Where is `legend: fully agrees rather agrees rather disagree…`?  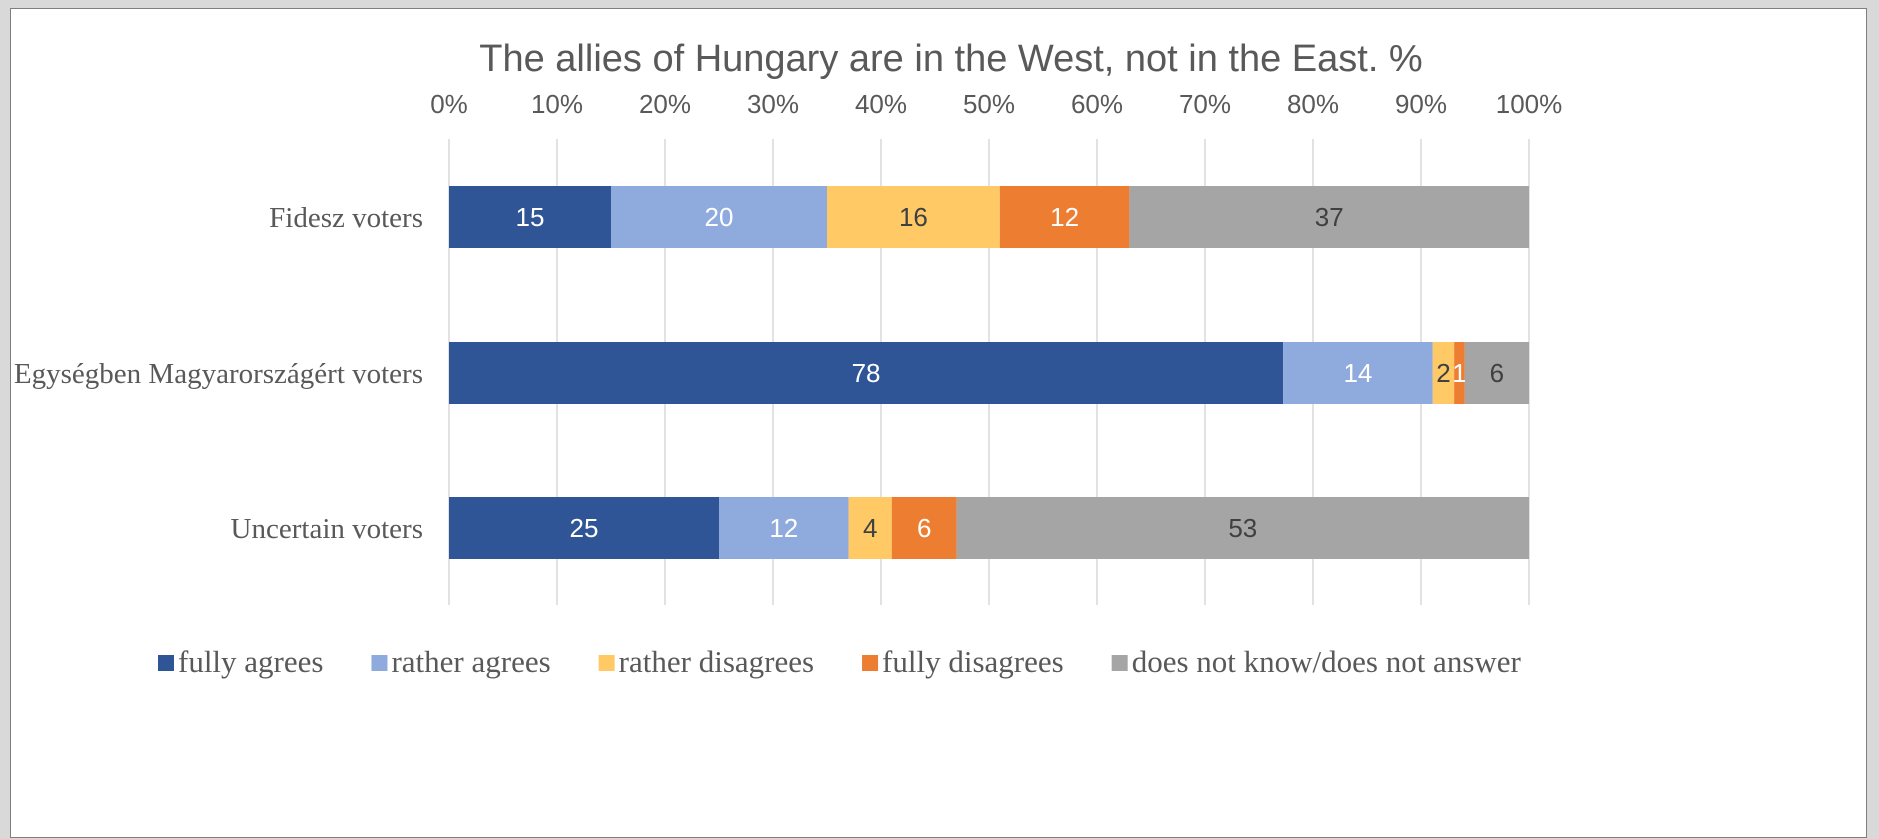 legend: fully agrees rather agrees rather disagree… is located at coordinates (840, 661).